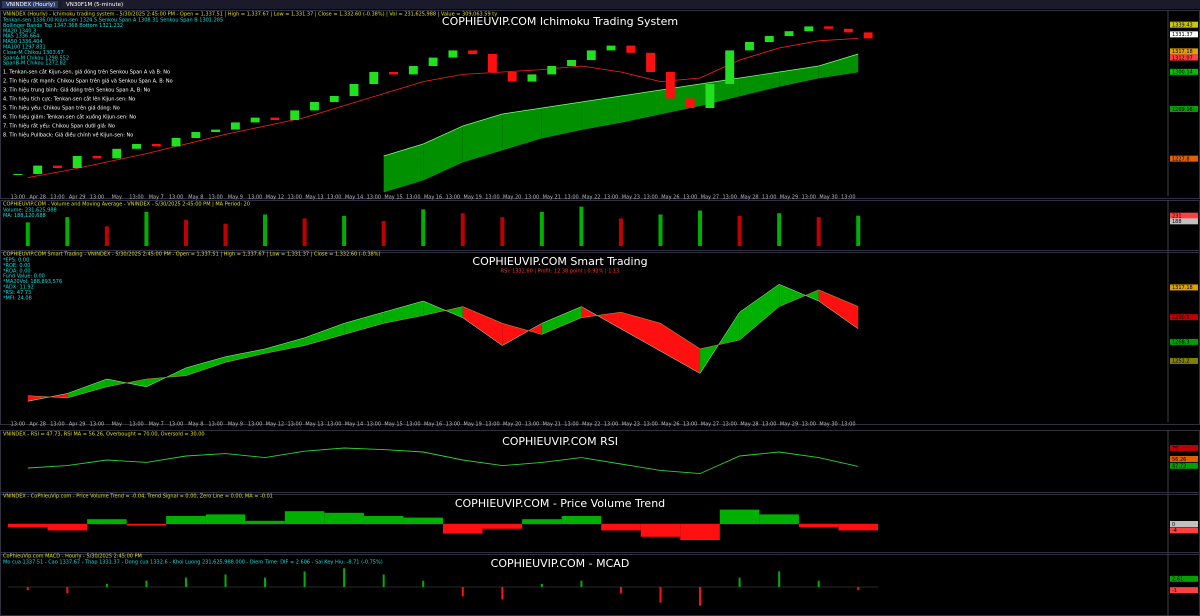  Describe the element at coordinates (314, 198) in the screenshot. I see `x-tick-label: May 13` at that location.